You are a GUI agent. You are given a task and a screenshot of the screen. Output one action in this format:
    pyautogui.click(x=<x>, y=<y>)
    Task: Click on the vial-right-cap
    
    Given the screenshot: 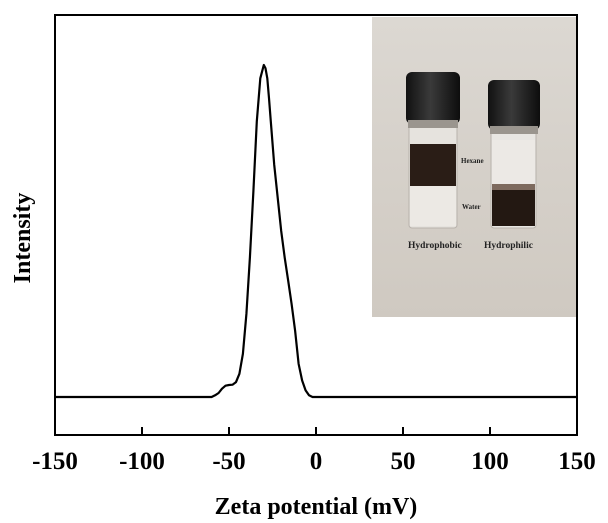 What is the action you would take?
    pyautogui.click(x=514, y=105)
    